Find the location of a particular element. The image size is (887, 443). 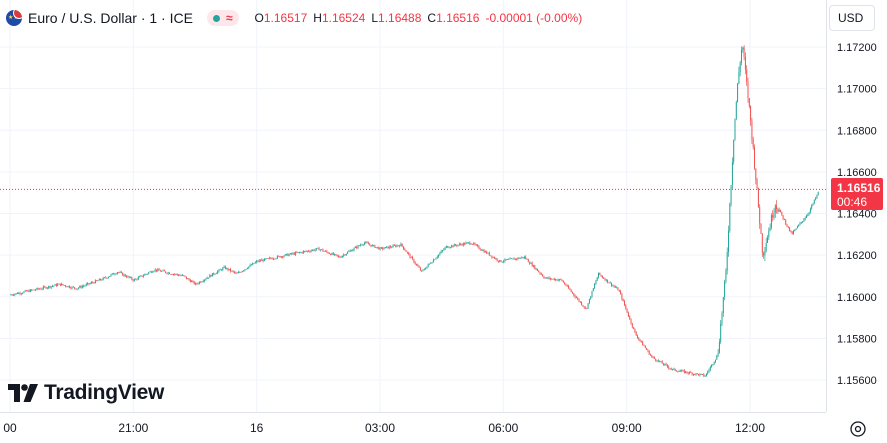

price-tick-label: 1.15600 is located at coordinates (857, 381).